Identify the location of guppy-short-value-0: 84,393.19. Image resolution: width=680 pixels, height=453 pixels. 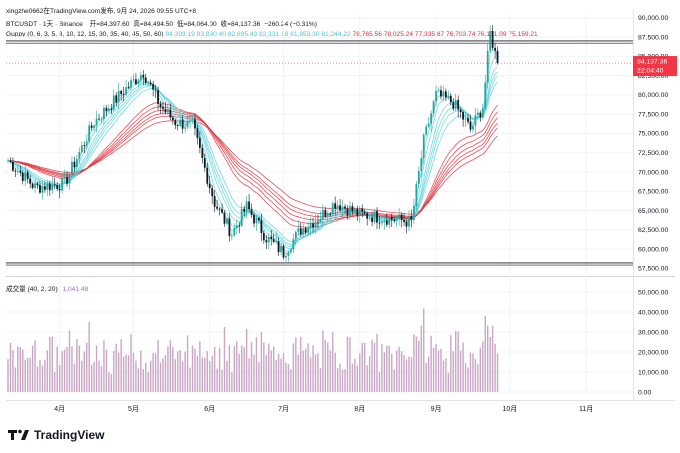
(180, 34).